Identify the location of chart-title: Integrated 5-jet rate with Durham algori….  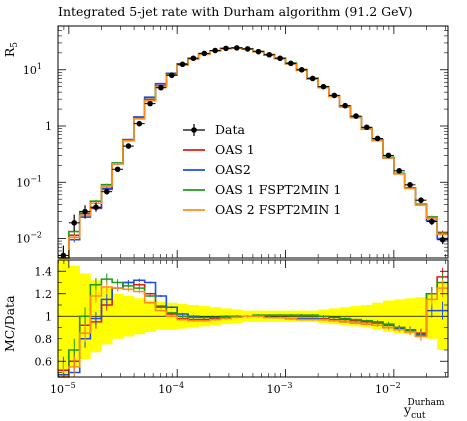
(235, 11).